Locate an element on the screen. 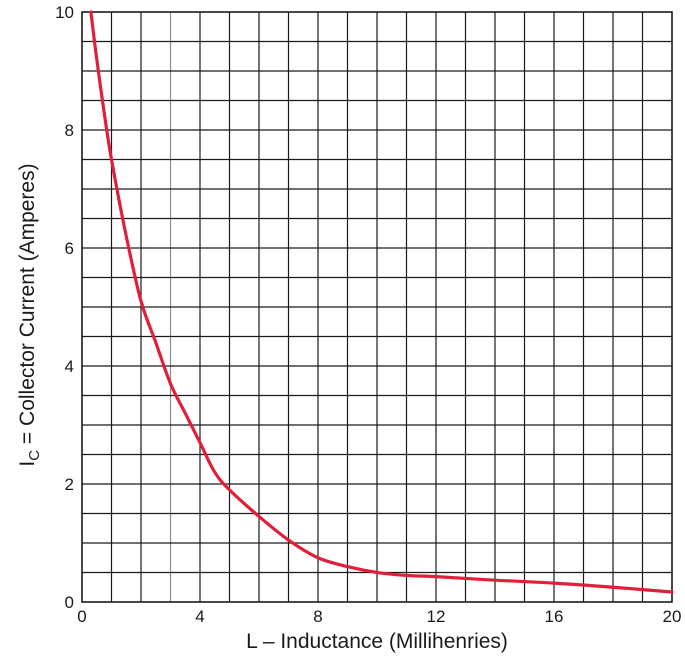 This screenshot has height=660, width=685. x-tick-label: 0 is located at coordinates (81, 616).